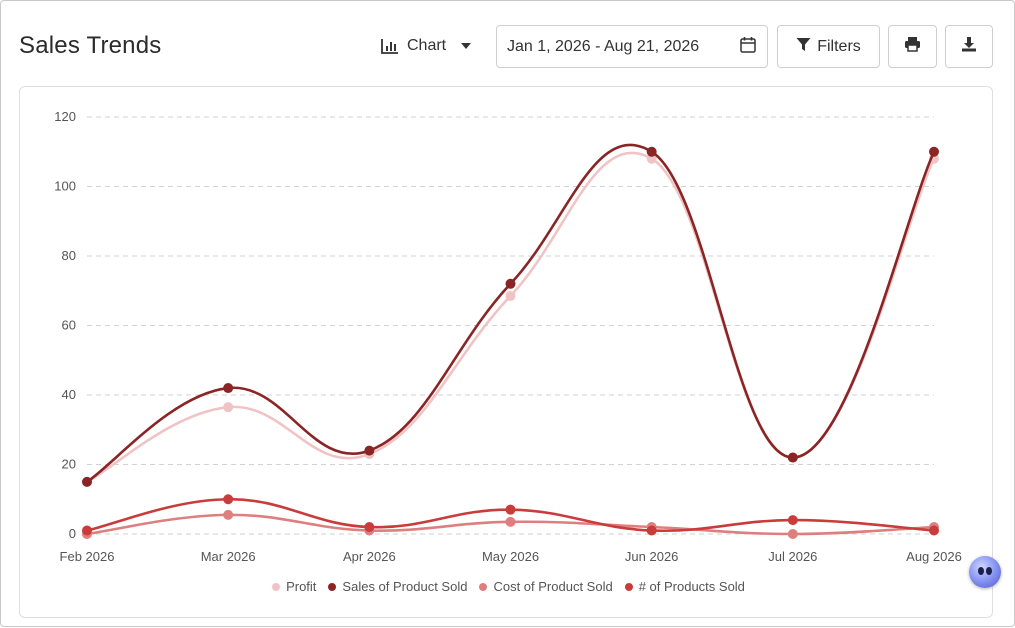 Image resolution: width=1015 pixels, height=628 pixels. Describe the element at coordinates (369, 556) in the screenshot. I see `x-tick-label: Apr 2026` at that location.